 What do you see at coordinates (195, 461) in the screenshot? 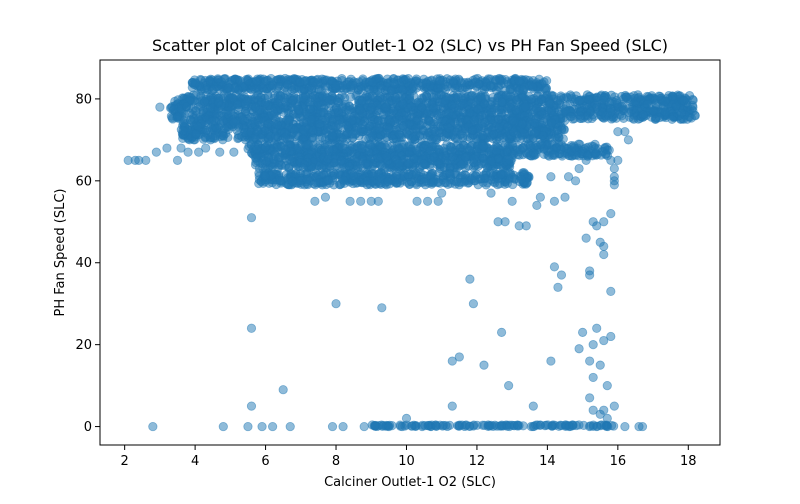
I see `x-tick-label: 4` at bounding box center [195, 461].